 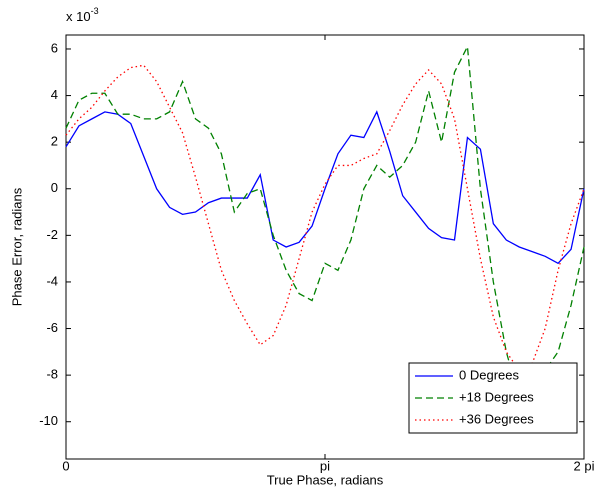 What do you see at coordinates (496, 418) in the screenshot?
I see `legend-label: +36 Degrees` at bounding box center [496, 418].